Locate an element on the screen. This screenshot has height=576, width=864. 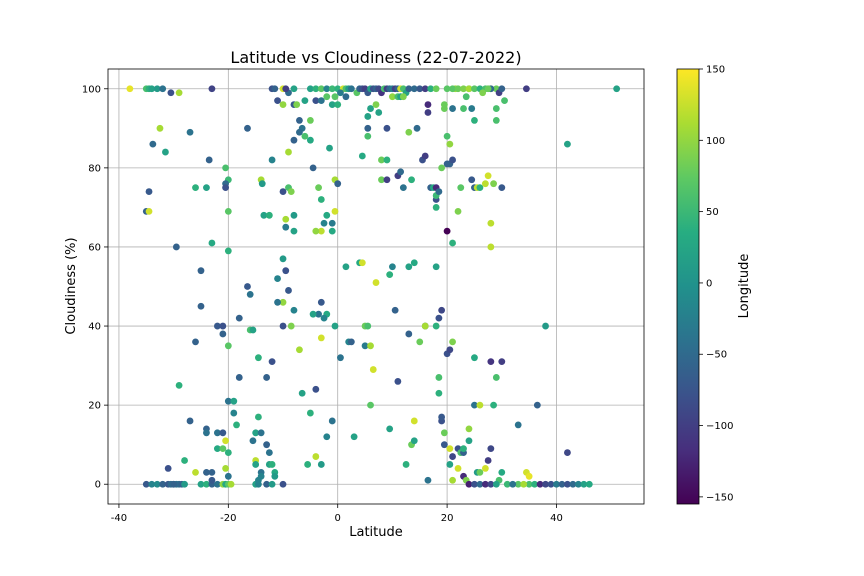
y-axis-label: Cloudiness (%) is located at coordinates (71, 285).